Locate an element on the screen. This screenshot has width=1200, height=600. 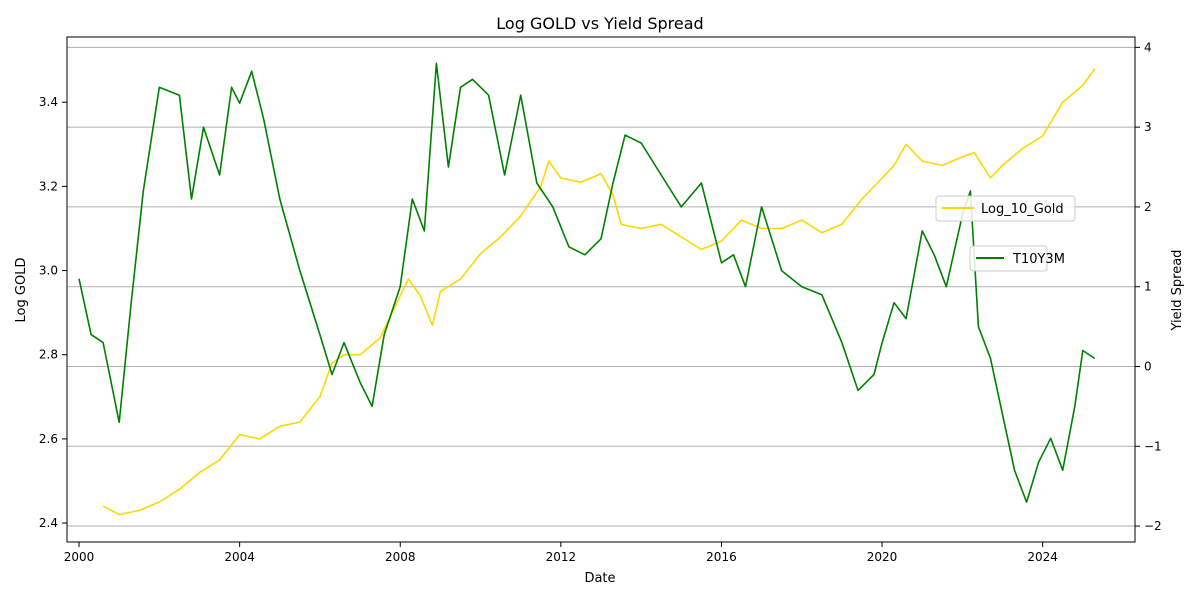
legend-gold-label: Log_10_Gold is located at coordinates (1022, 209).